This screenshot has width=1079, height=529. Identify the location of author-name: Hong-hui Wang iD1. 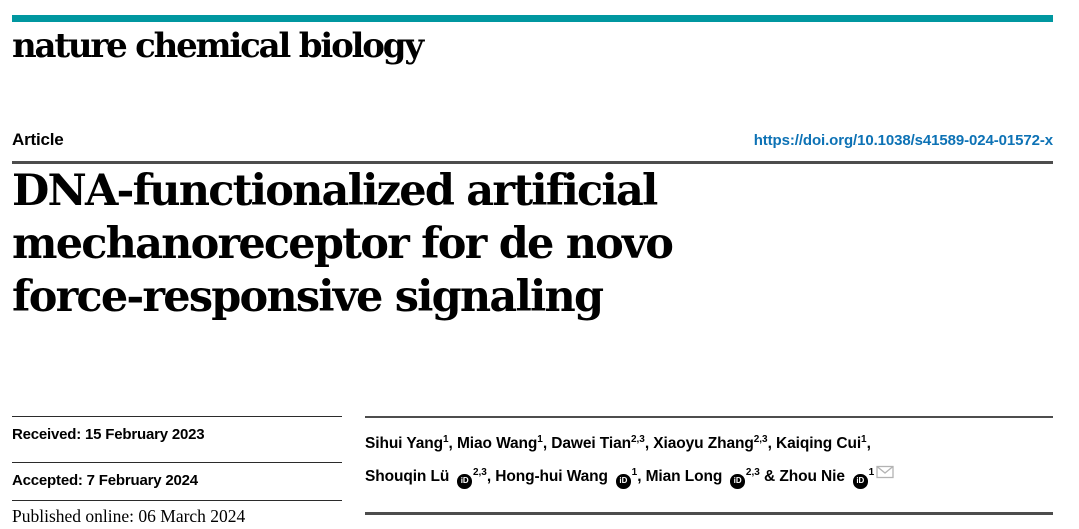
(566, 478).